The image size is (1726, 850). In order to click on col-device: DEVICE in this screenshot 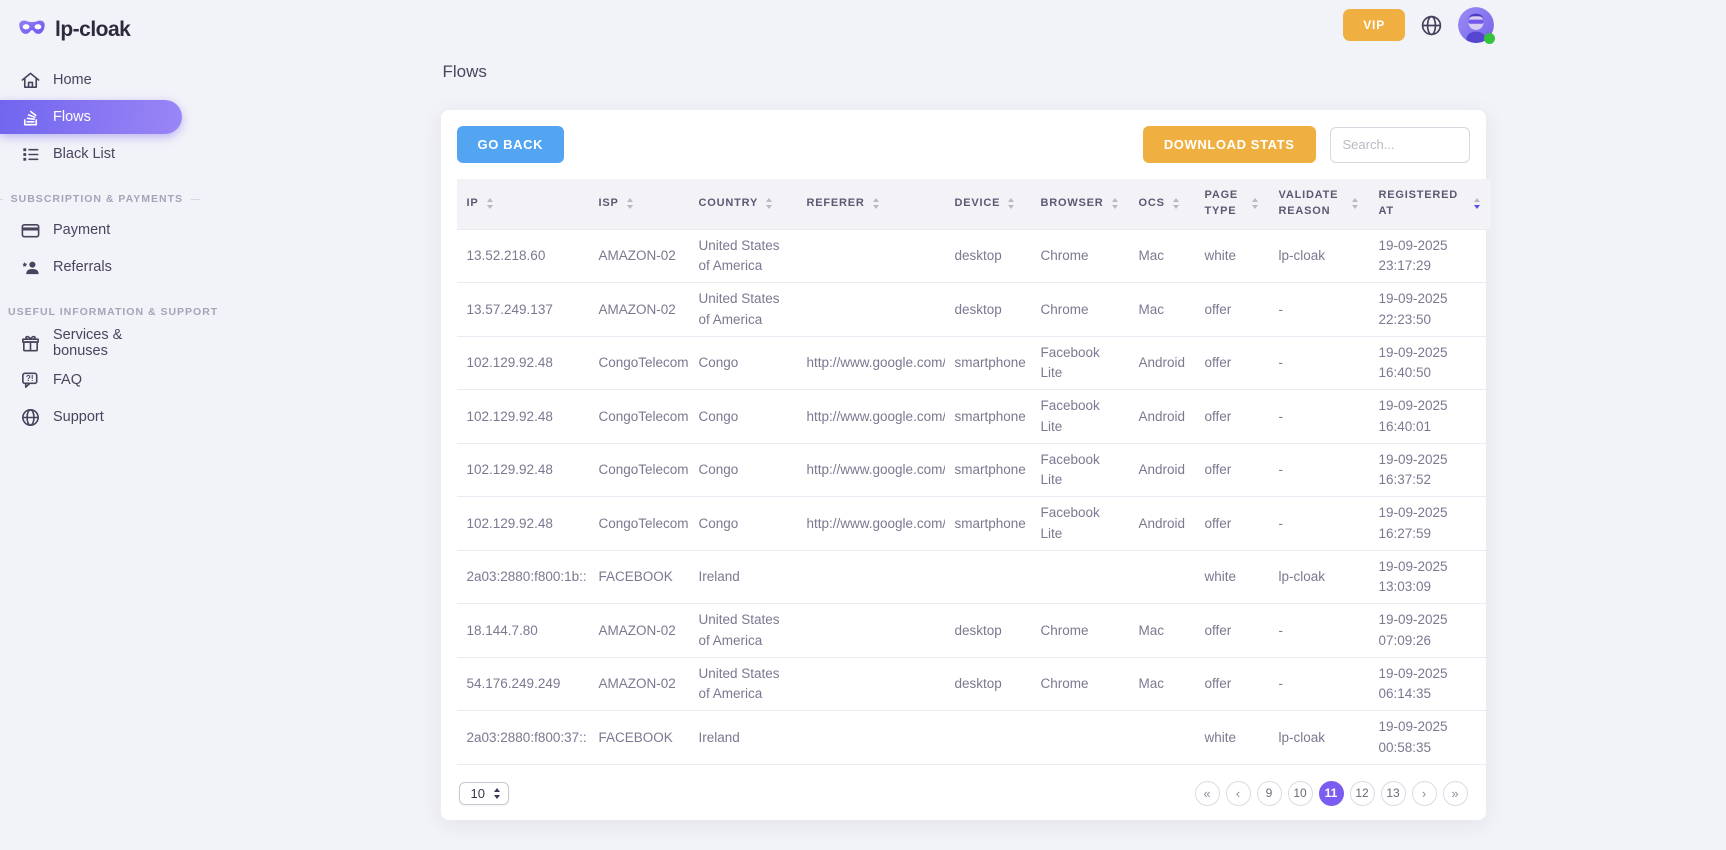, I will do `click(987, 204)`.